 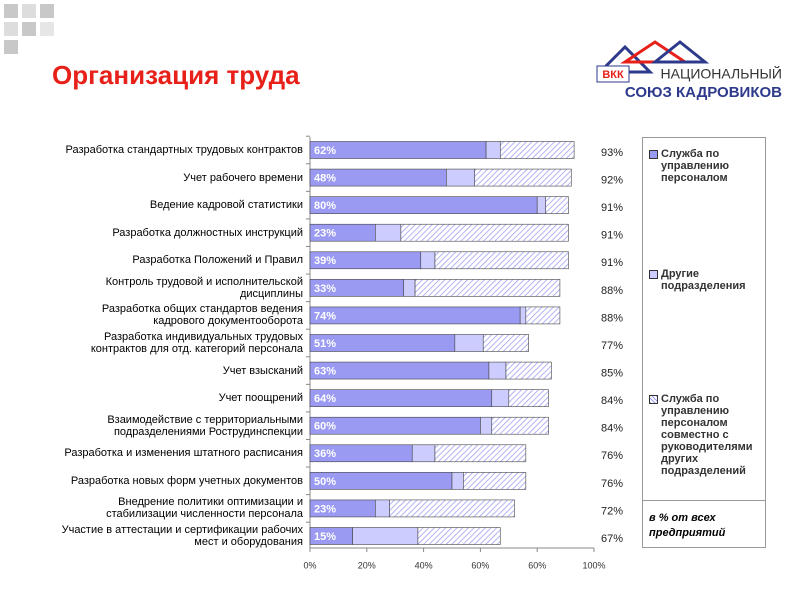 What do you see at coordinates (703, 92) in the screenshot?
I see `logo-line2: СОЮЗ КАДРОВИКОВ` at bounding box center [703, 92].